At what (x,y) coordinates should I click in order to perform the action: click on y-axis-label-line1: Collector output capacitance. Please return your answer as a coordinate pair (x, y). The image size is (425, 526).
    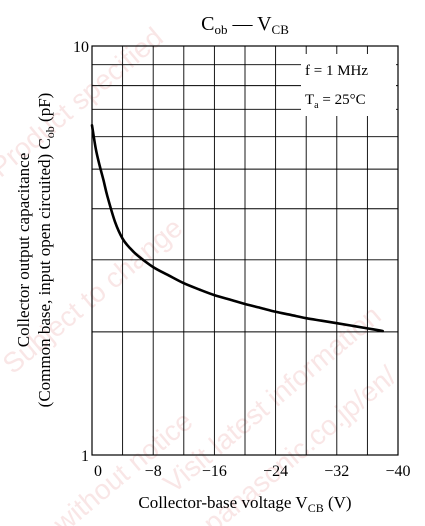
    Looking at the image, I should click on (23, 250).